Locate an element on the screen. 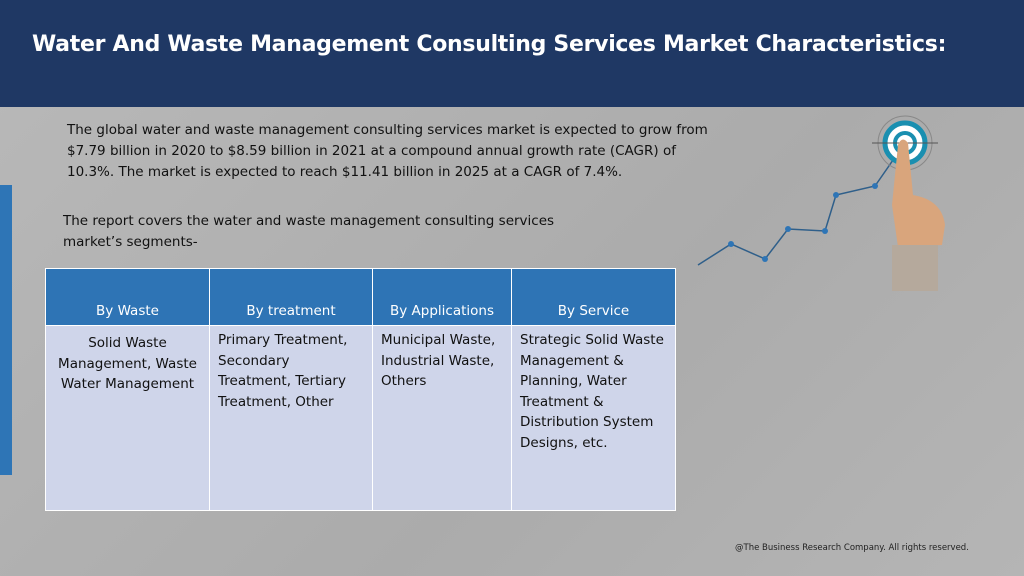 The width and height of the screenshot is (1024, 576). growth-illustration is located at coordinates (821, 203).